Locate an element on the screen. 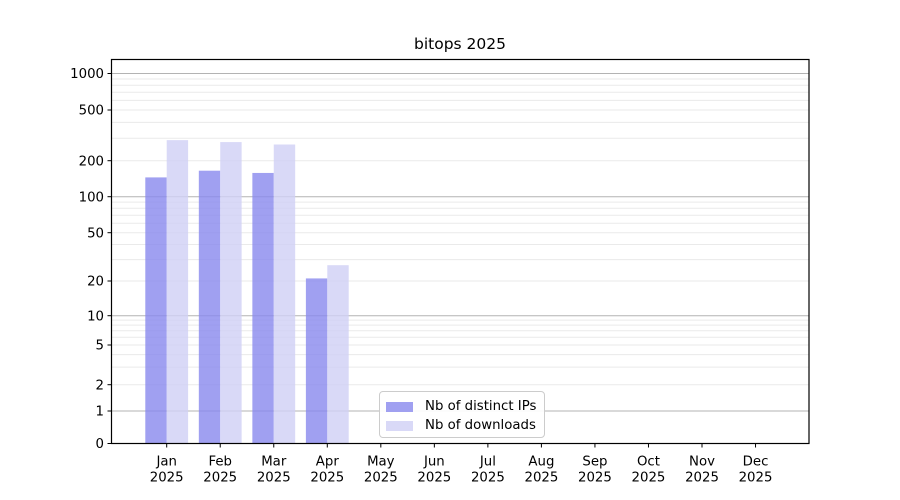 This screenshot has width=900, height=500. y-tick-label-500: 500 is located at coordinates (91, 111).